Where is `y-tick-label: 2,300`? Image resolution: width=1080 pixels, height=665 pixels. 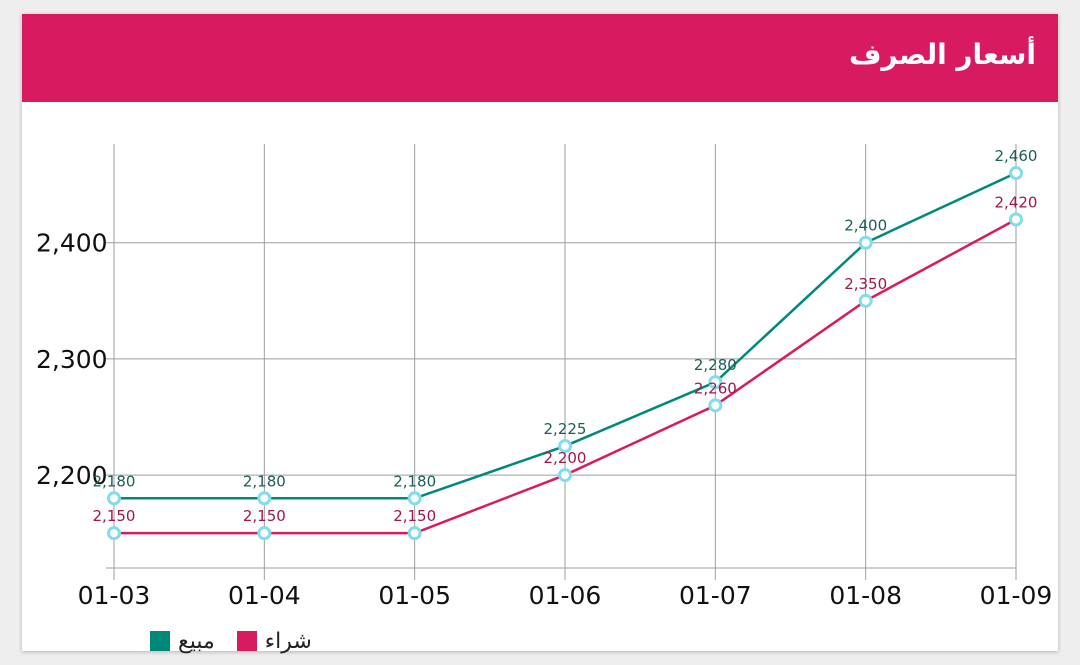 y-tick-label: 2,300 is located at coordinates (72, 359).